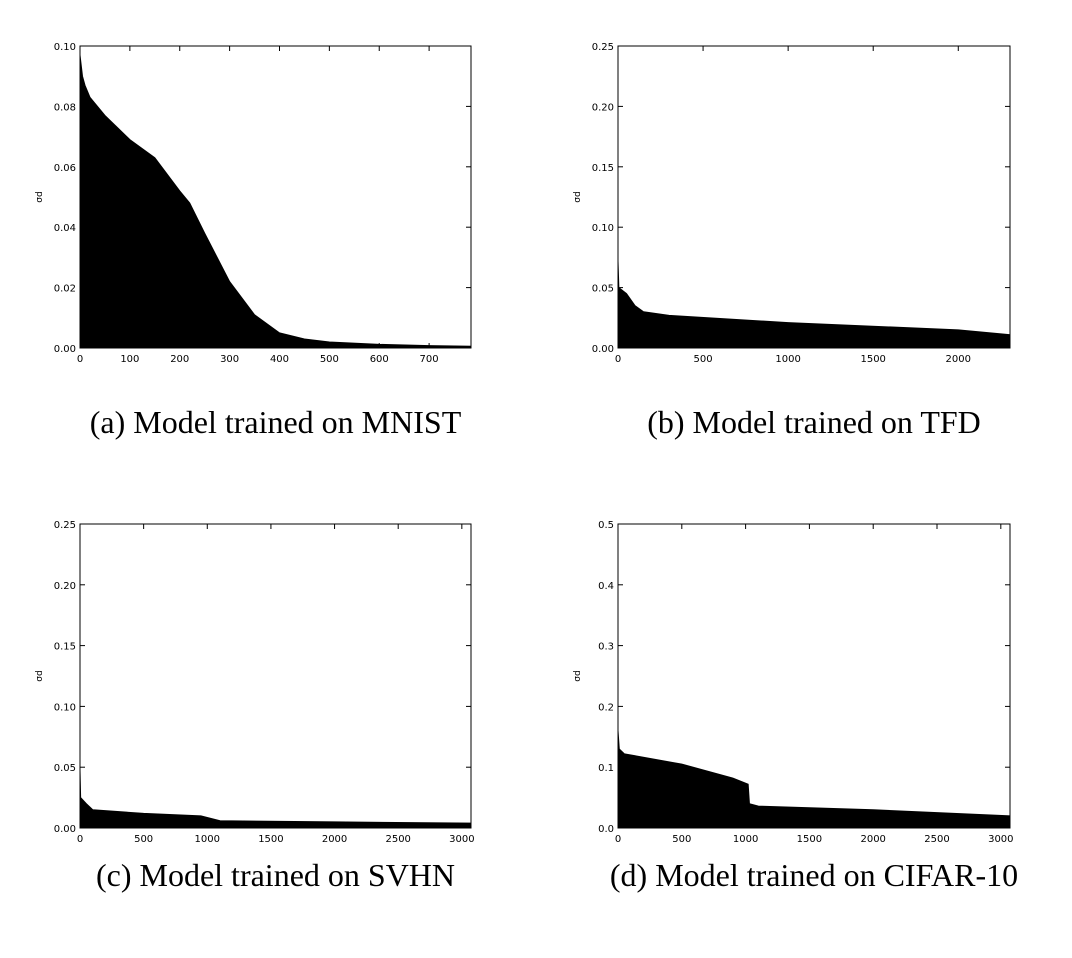 The image size is (1072, 958). What do you see at coordinates (229, 359) in the screenshot?
I see `x-tick-label: 300` at bounding box center [229, 359].